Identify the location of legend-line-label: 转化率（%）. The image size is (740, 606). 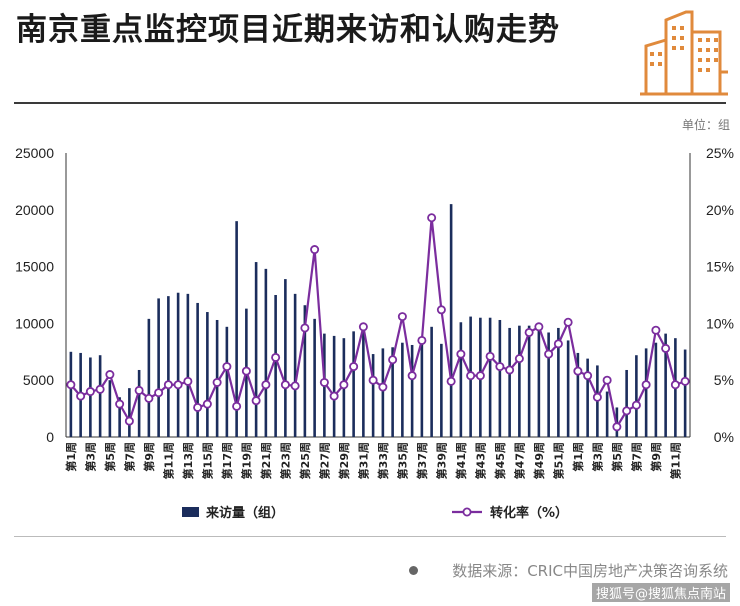
(529, 513).